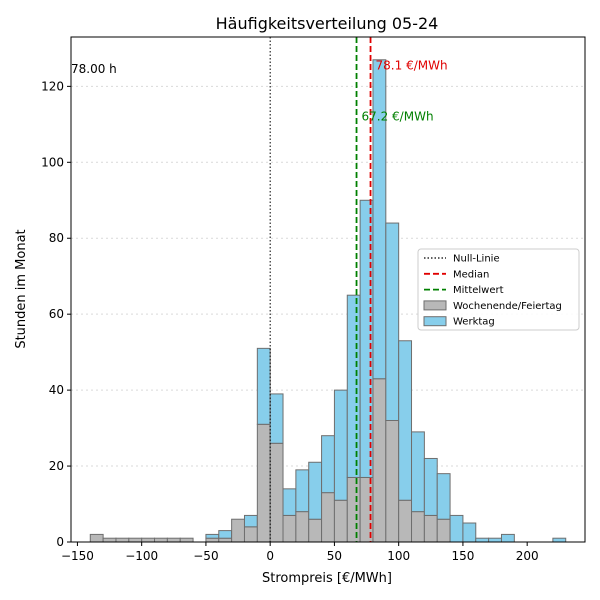 Image resolution: width=600 pixels, height=600 pixels. I want to click on legend-label: Werktag, so click(474, 322).